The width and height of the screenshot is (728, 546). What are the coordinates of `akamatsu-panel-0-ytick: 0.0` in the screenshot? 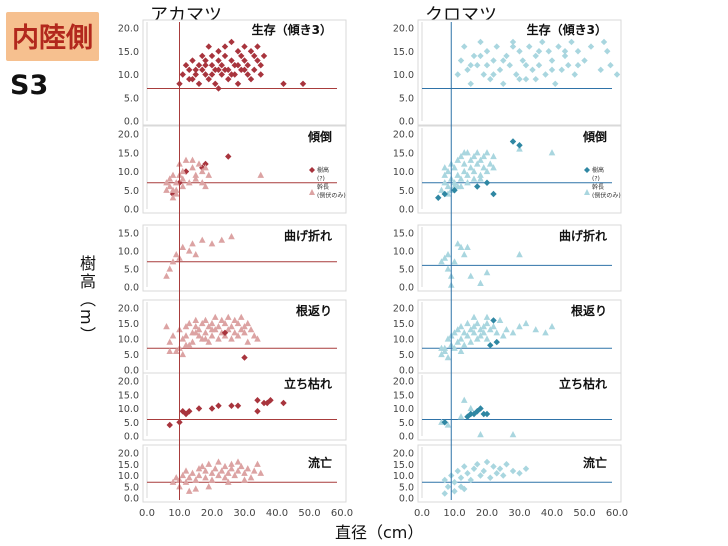 It's located at (131, 122).